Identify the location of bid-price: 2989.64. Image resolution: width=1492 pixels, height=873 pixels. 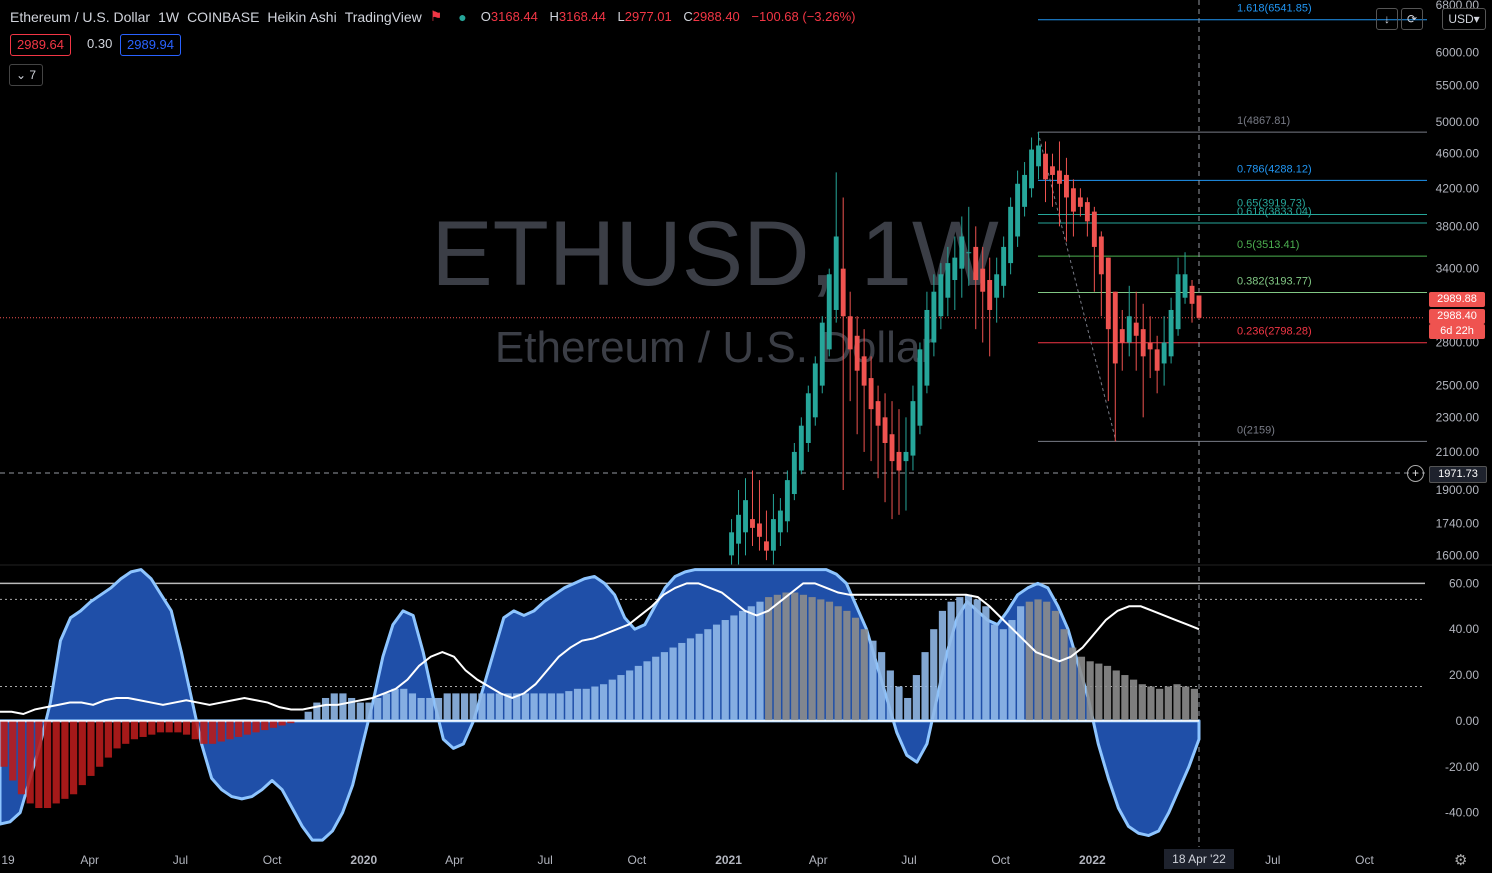
(40, 45).